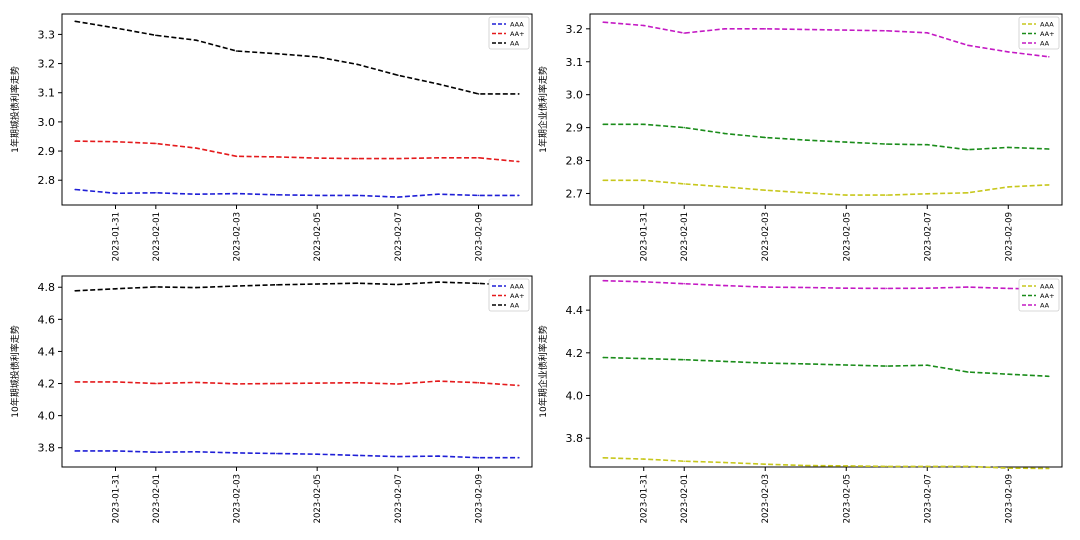  Describe the element at coordinates (47, 319) in the screenshot. I see `y-tick-label: 4.6` at that location.